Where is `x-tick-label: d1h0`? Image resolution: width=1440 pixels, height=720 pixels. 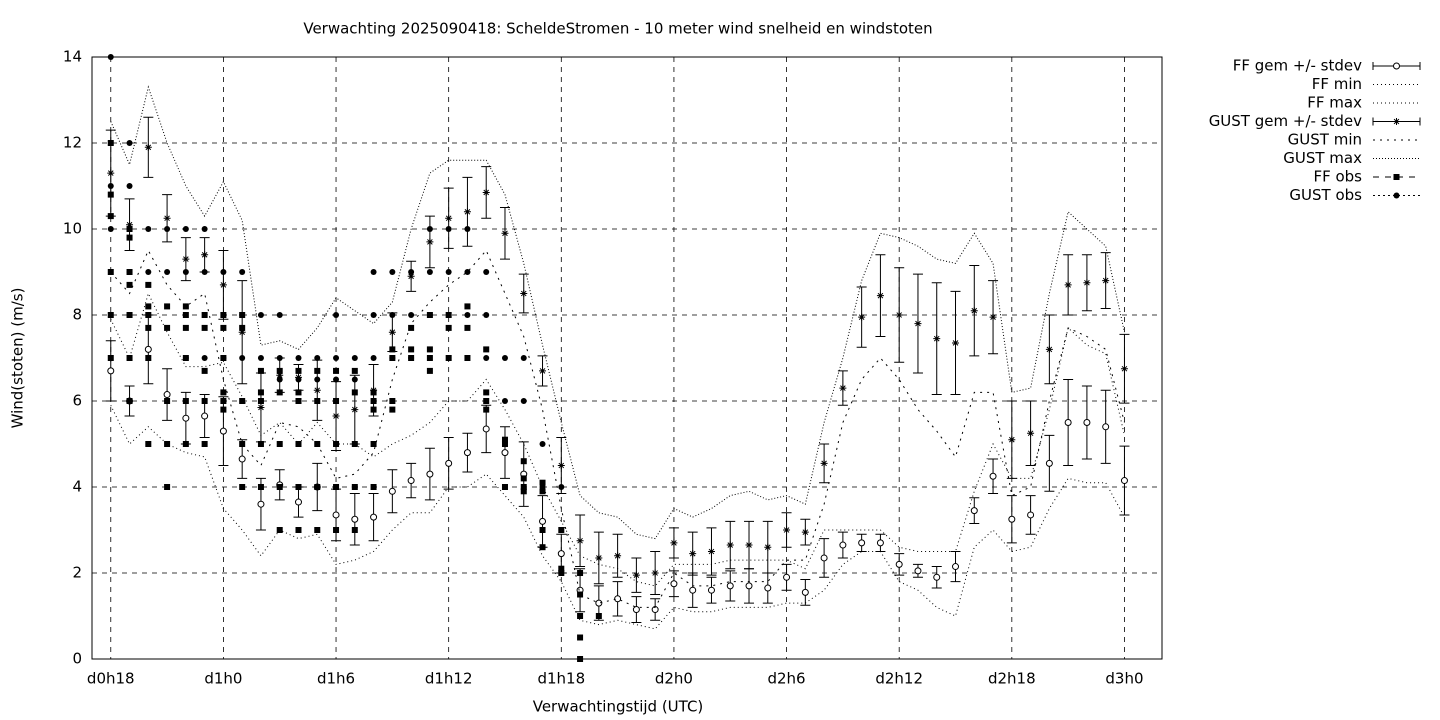
x-tick-label: d1h0 is located at coordinates (223, 679).